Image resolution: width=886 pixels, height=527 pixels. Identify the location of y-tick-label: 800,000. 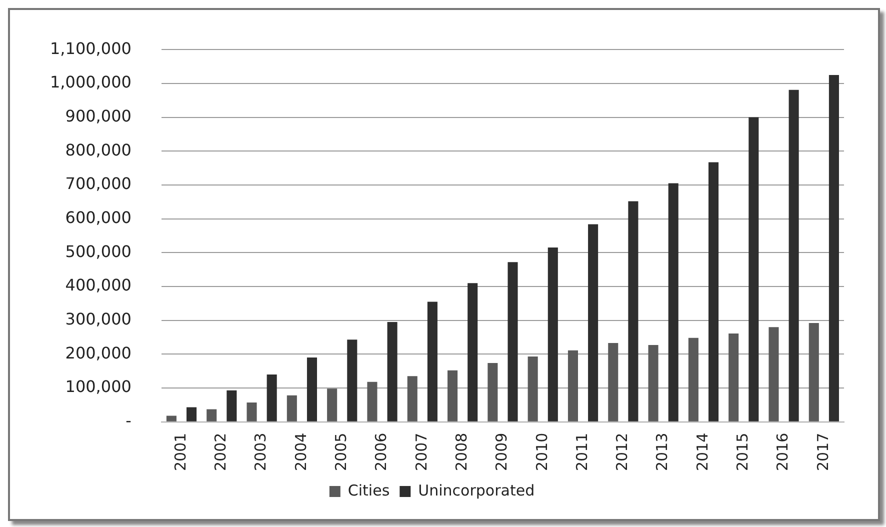
(98, 150).